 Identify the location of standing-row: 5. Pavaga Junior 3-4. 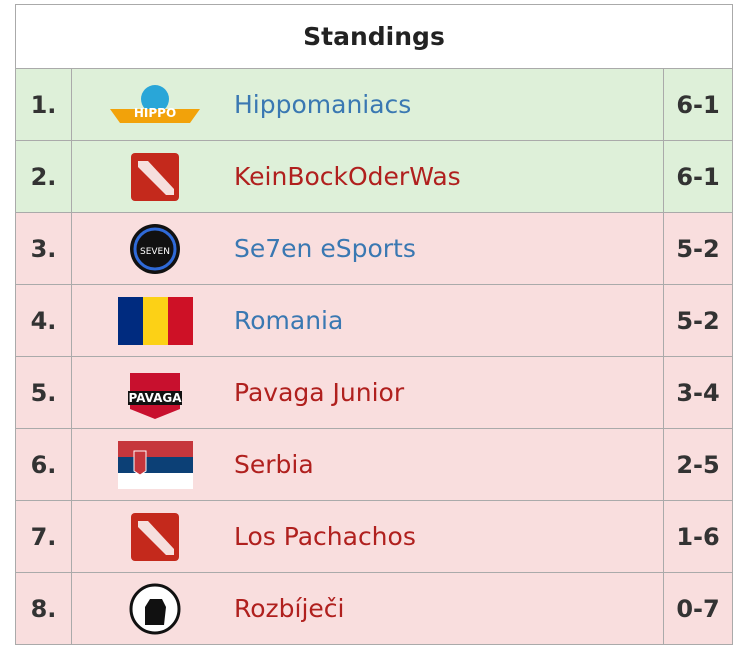
(374, 392).